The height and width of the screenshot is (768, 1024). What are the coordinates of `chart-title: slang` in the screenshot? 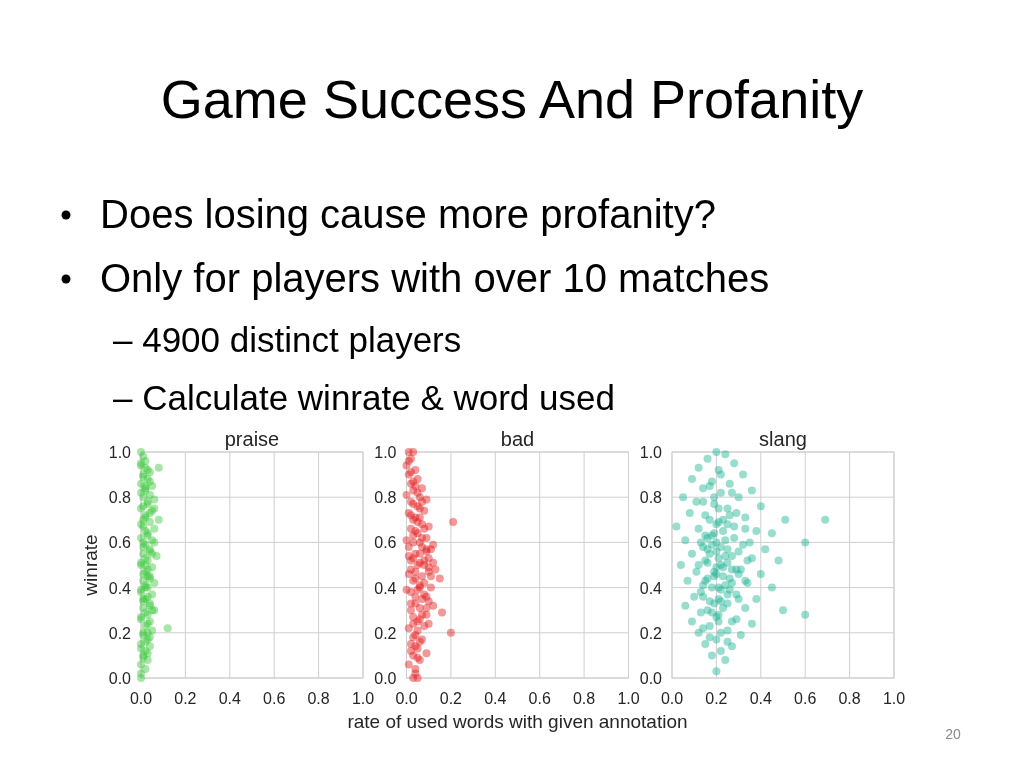 It's located at (783, 439).